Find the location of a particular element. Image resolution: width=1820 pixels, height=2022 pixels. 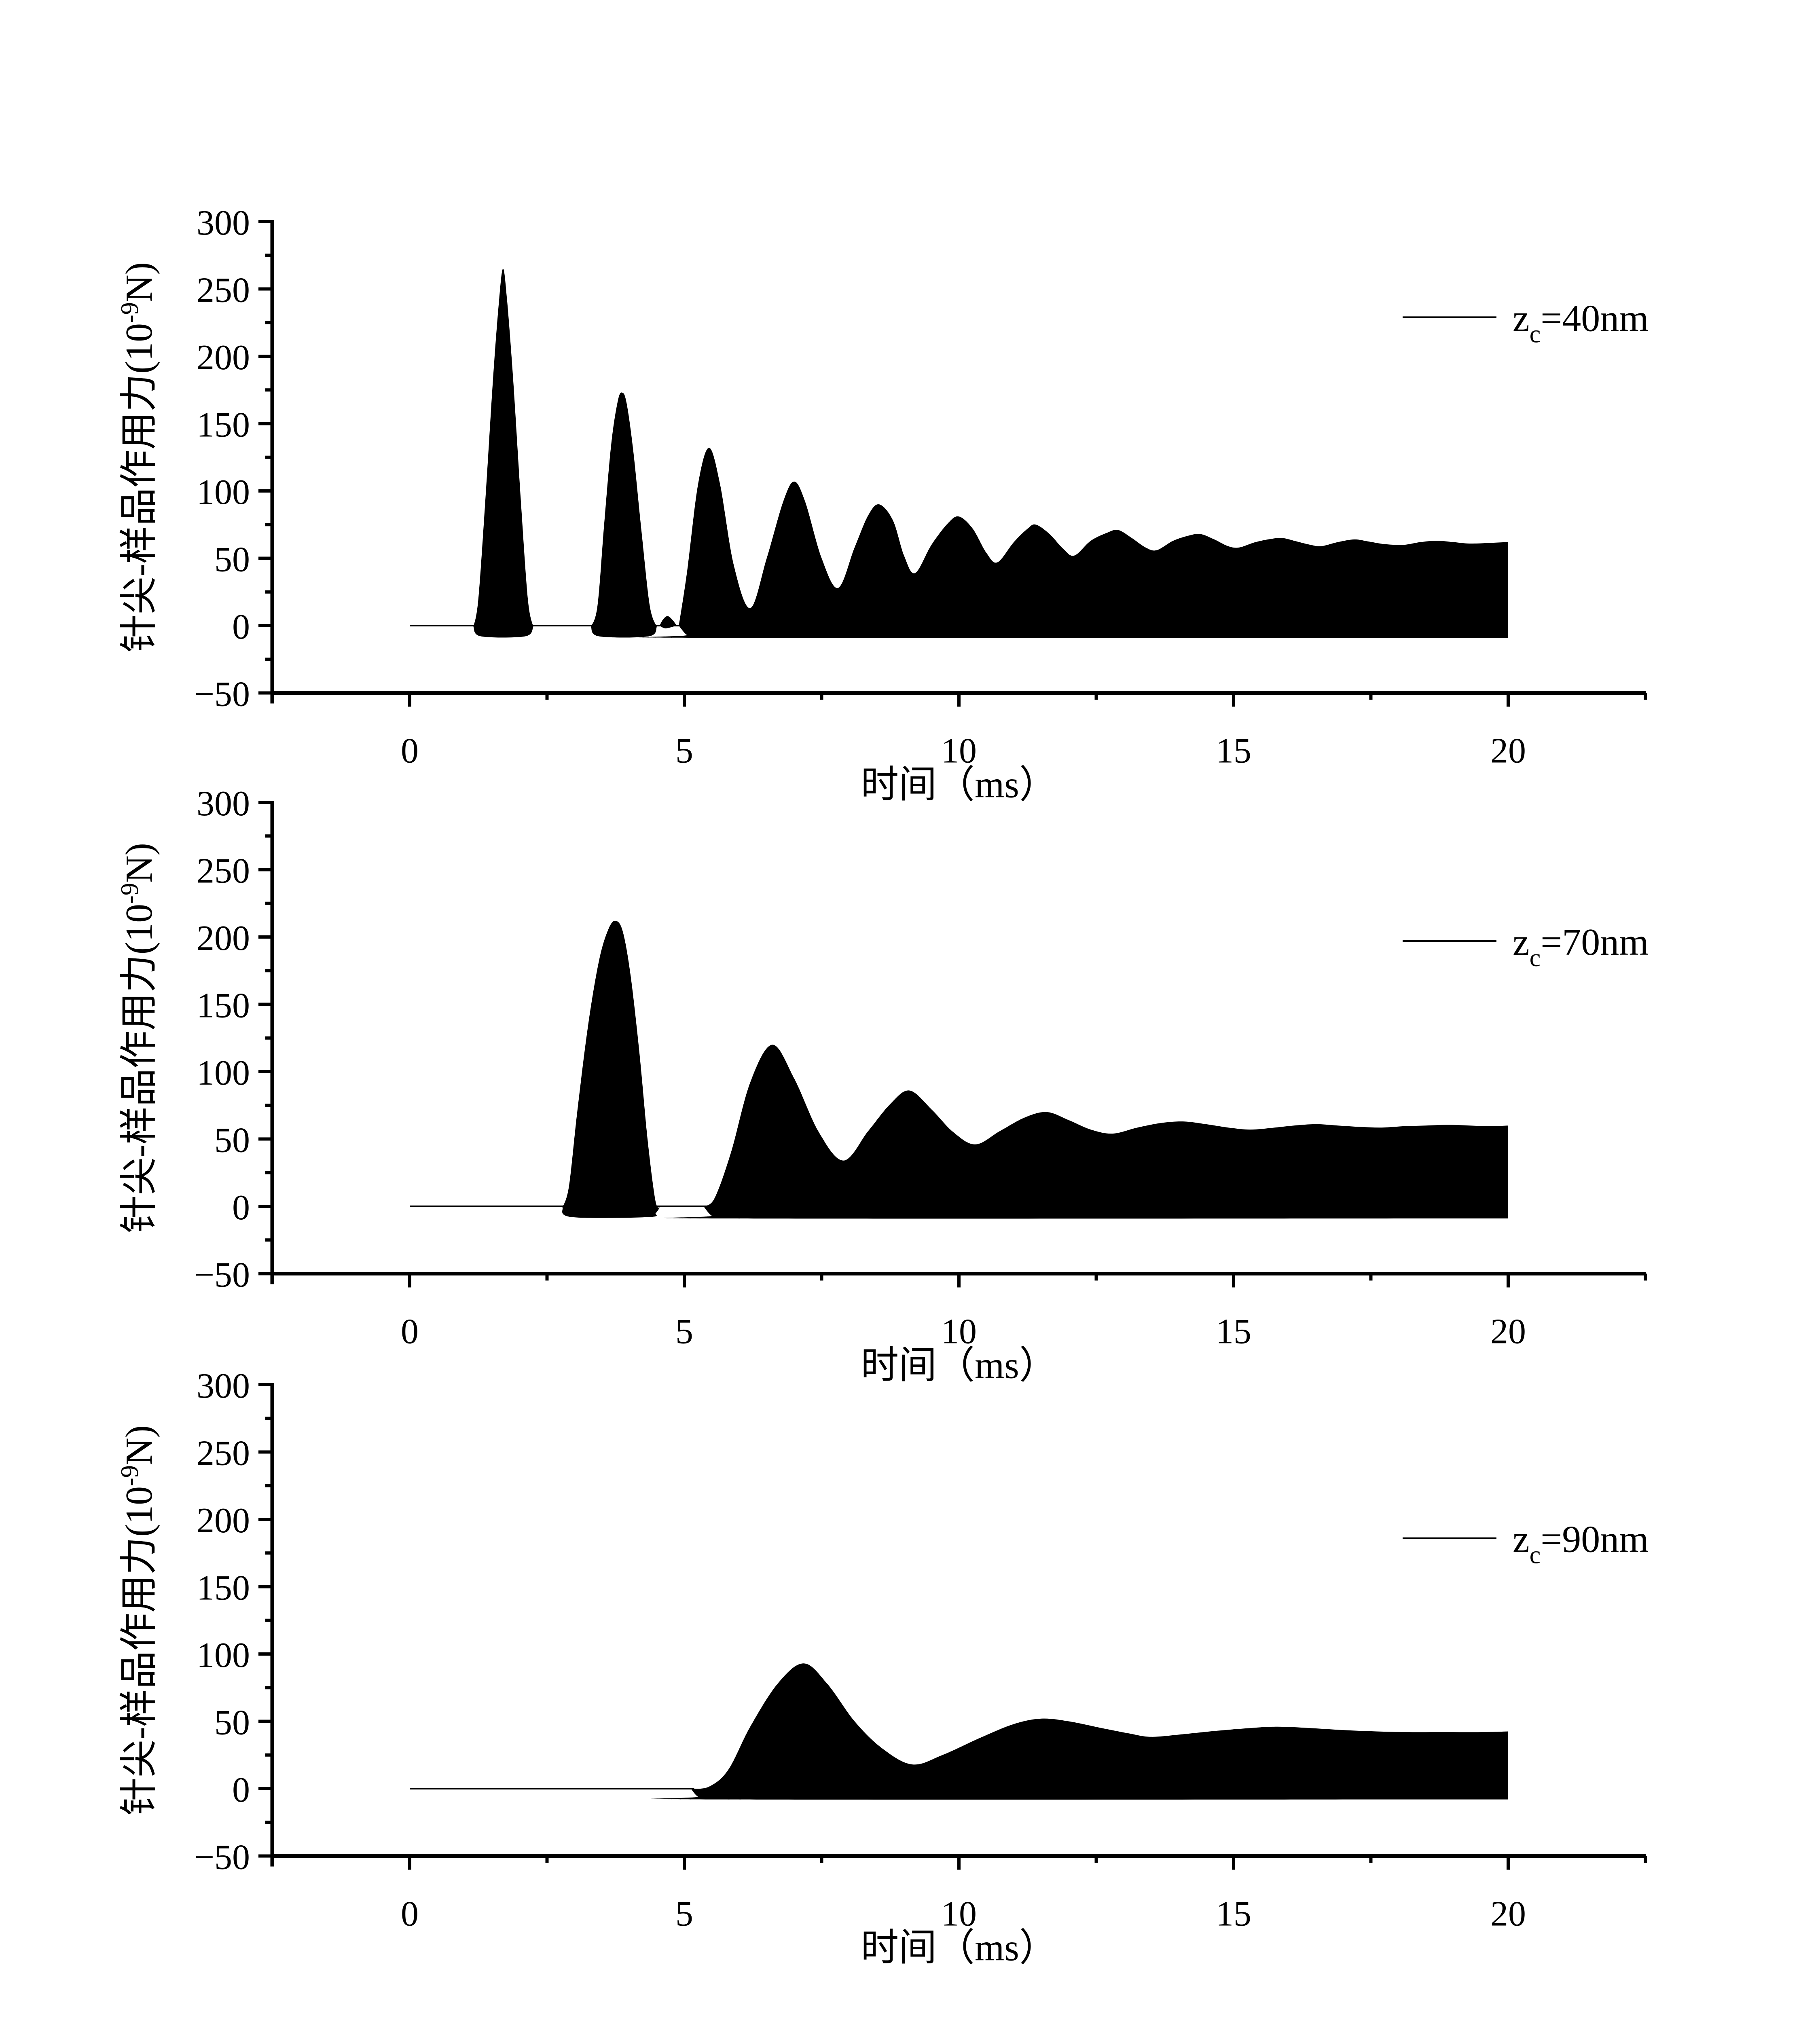

legend-label: zc=90nm is located at coordinates (1581, 1544).